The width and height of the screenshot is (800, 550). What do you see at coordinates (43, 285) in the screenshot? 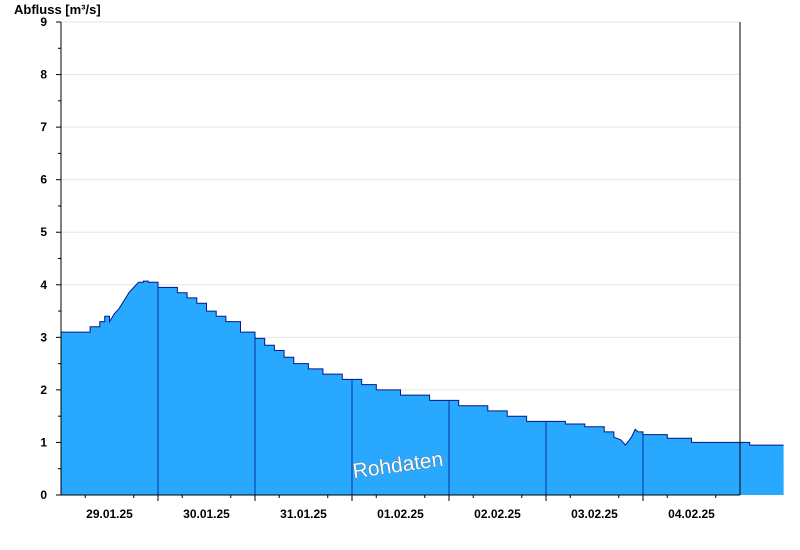
I see `y-tick-label: 4` at bounding box center [43, 285].